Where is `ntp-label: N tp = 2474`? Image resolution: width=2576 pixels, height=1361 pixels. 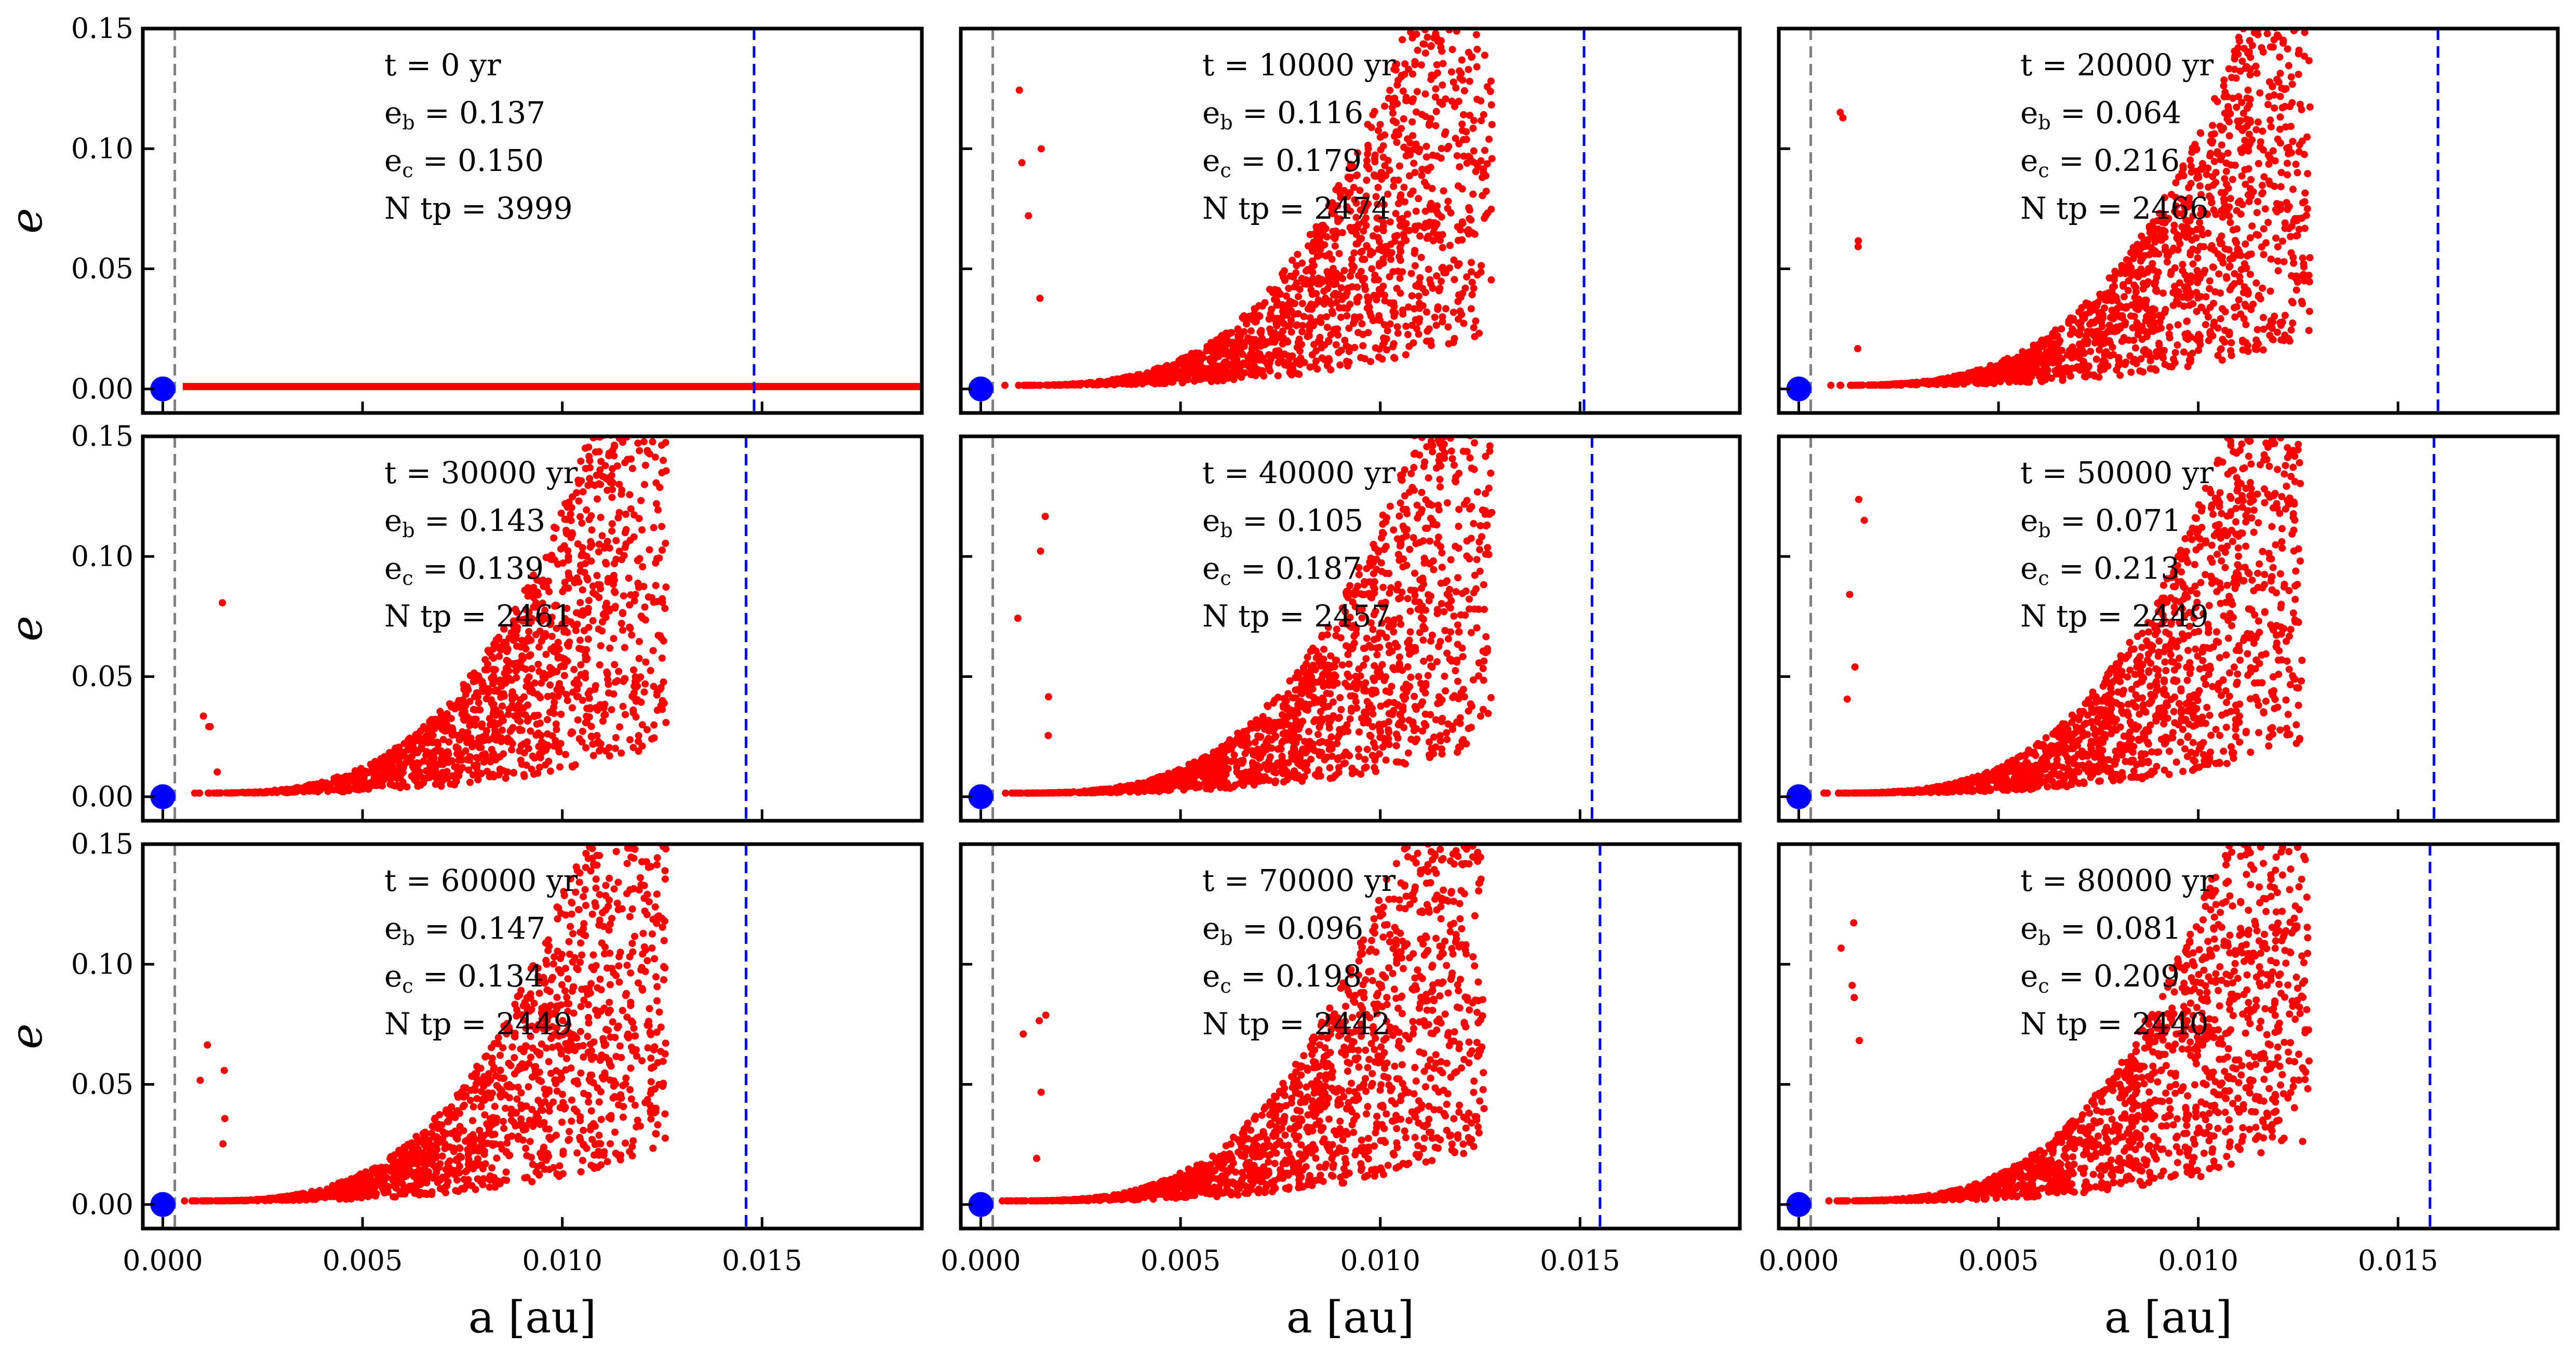 ntp-label: N tp = 2474 is located at coordinates (1297, 208).